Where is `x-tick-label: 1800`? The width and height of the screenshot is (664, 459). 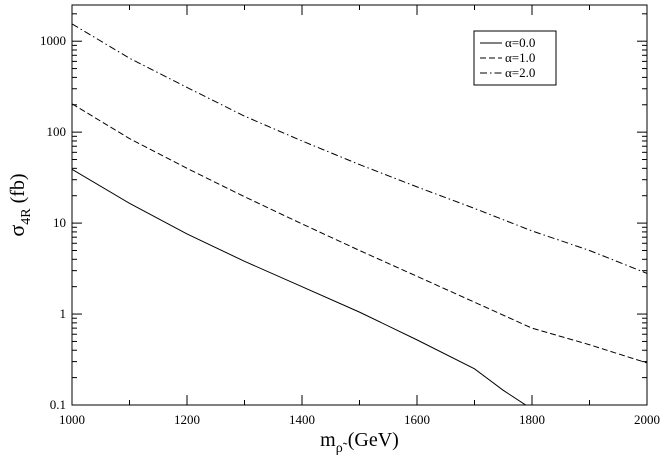
x-tick-label: 1800 is located at coordinates (532, 419).